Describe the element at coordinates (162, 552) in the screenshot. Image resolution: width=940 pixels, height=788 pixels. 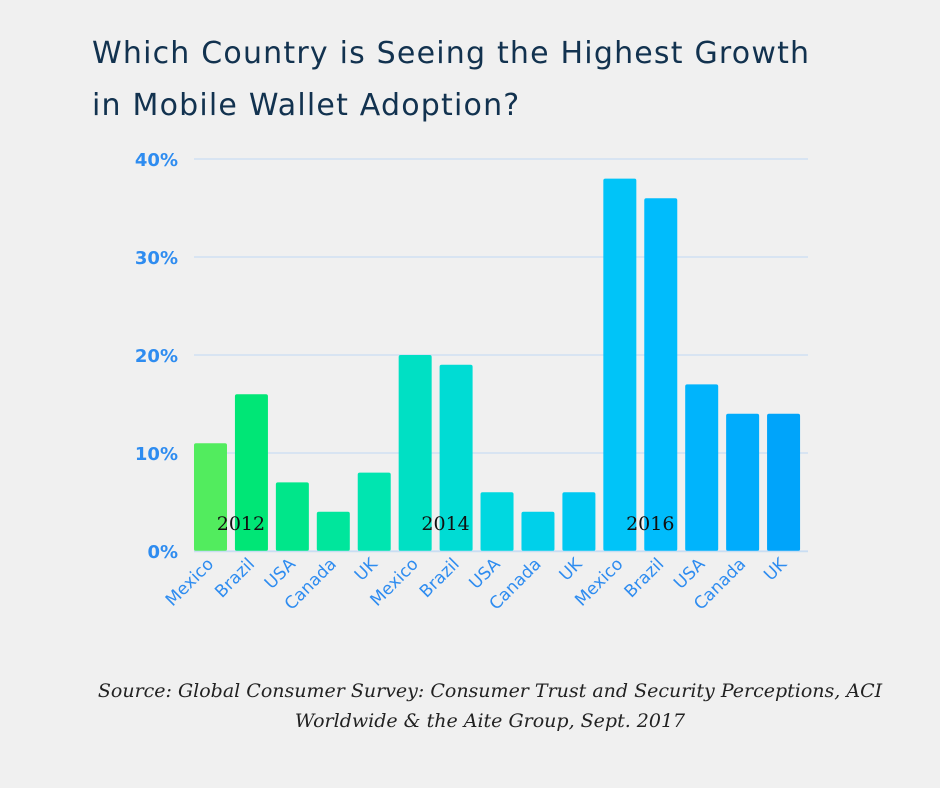
I see `y-tick-label: 0%` at that location.